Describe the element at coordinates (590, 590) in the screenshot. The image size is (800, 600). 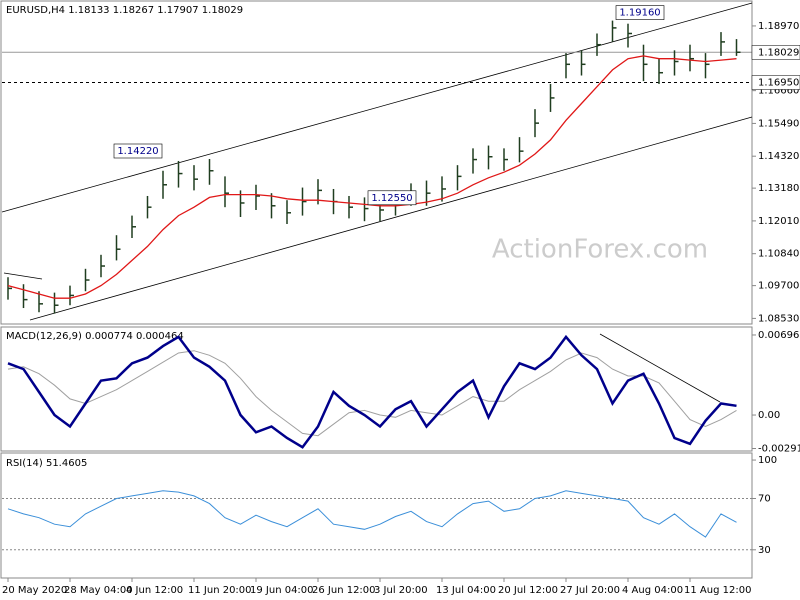
I see `x-tick-label: 27 Jul 20:00` at that location.